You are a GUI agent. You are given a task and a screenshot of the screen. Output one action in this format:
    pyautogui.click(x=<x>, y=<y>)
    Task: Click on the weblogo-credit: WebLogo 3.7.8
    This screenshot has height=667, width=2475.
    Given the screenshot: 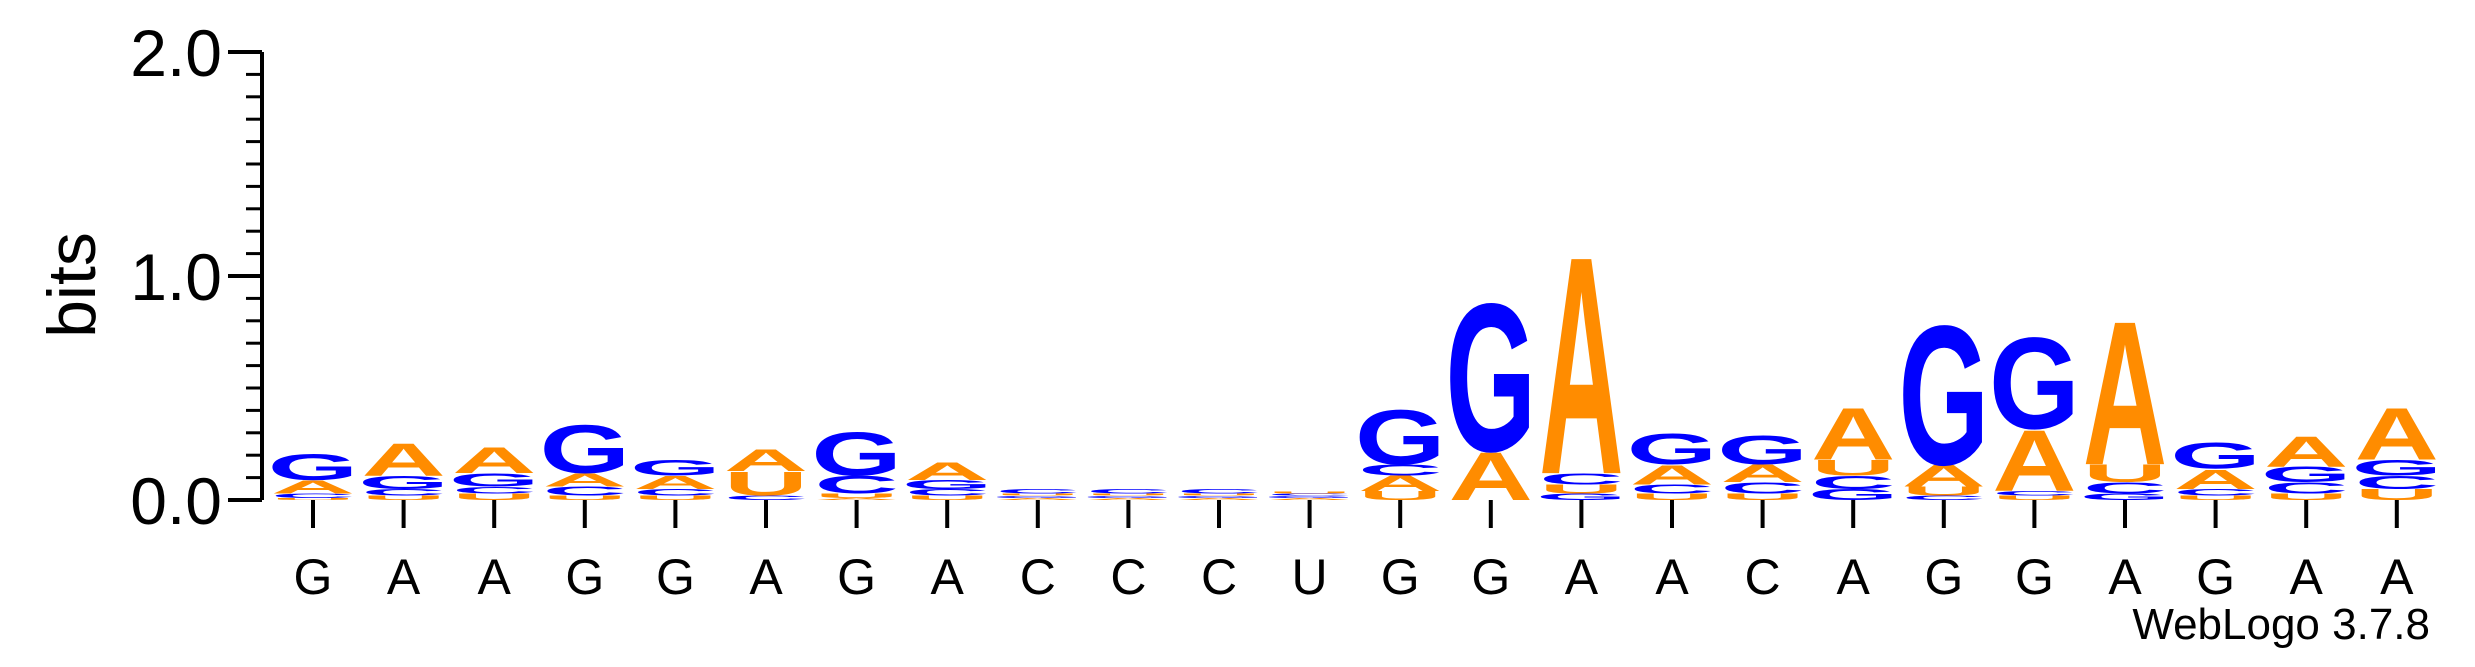 What is the action you would take?
    pyautogui.click(x=2281, y=624)
    